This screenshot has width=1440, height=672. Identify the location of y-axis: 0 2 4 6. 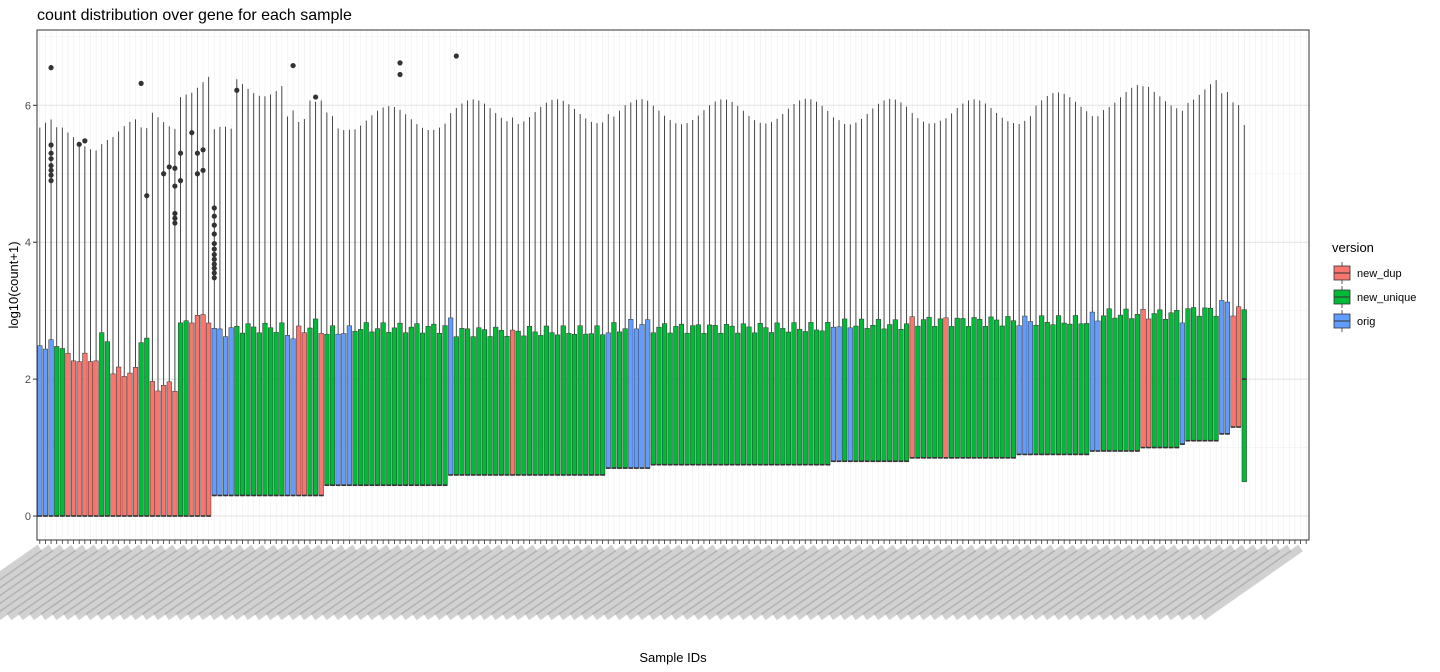
(31, 311).